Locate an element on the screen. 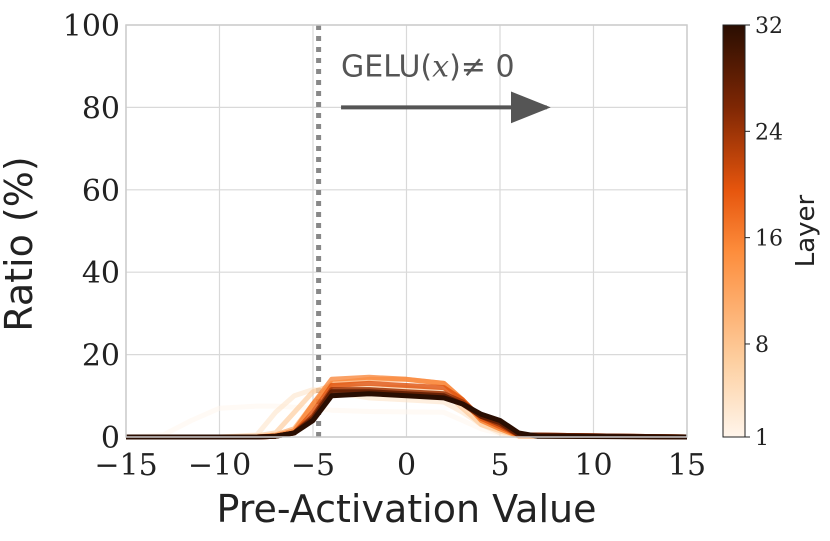 This screenshot has width=830, height=541. y-tick-labels: 0 20 40 60 80 100 is located at coordinates (91, 232).